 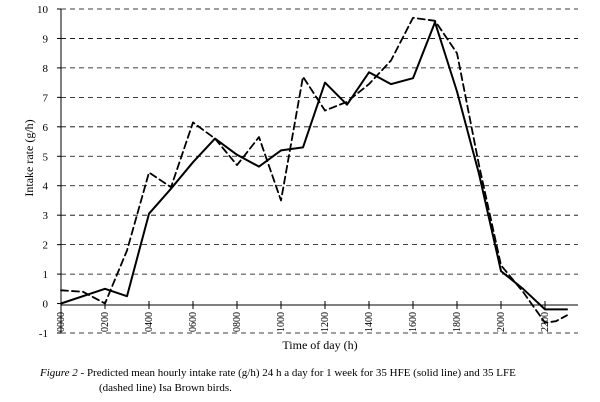 What do you see at coordinates (43, 334) in the screenshot?
I see `y-tick-label: -1` at bounding box center [43, 334].